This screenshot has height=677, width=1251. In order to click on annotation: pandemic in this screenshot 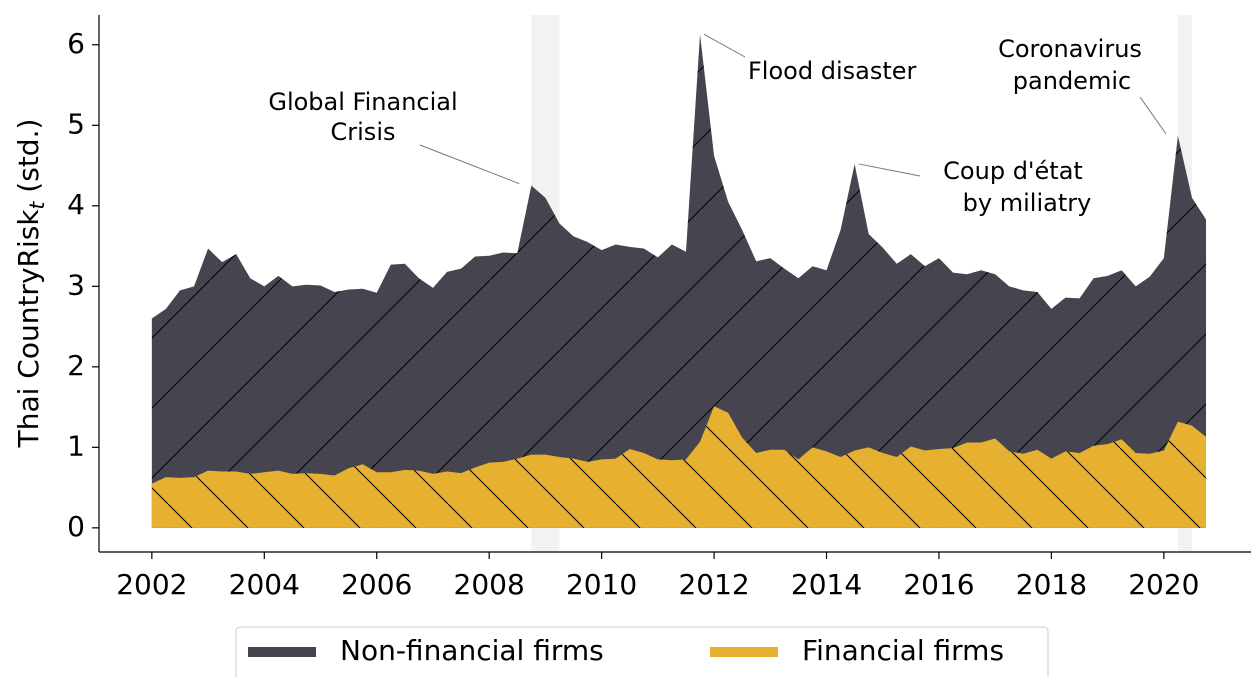, I will do `click(1072, 81)`.